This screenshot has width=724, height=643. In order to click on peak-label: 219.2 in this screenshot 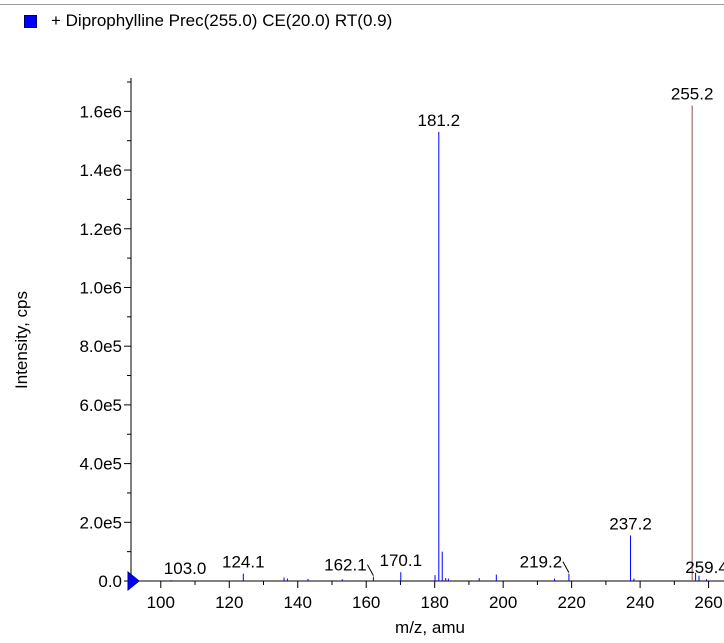, I will do `click(541, 562)`.